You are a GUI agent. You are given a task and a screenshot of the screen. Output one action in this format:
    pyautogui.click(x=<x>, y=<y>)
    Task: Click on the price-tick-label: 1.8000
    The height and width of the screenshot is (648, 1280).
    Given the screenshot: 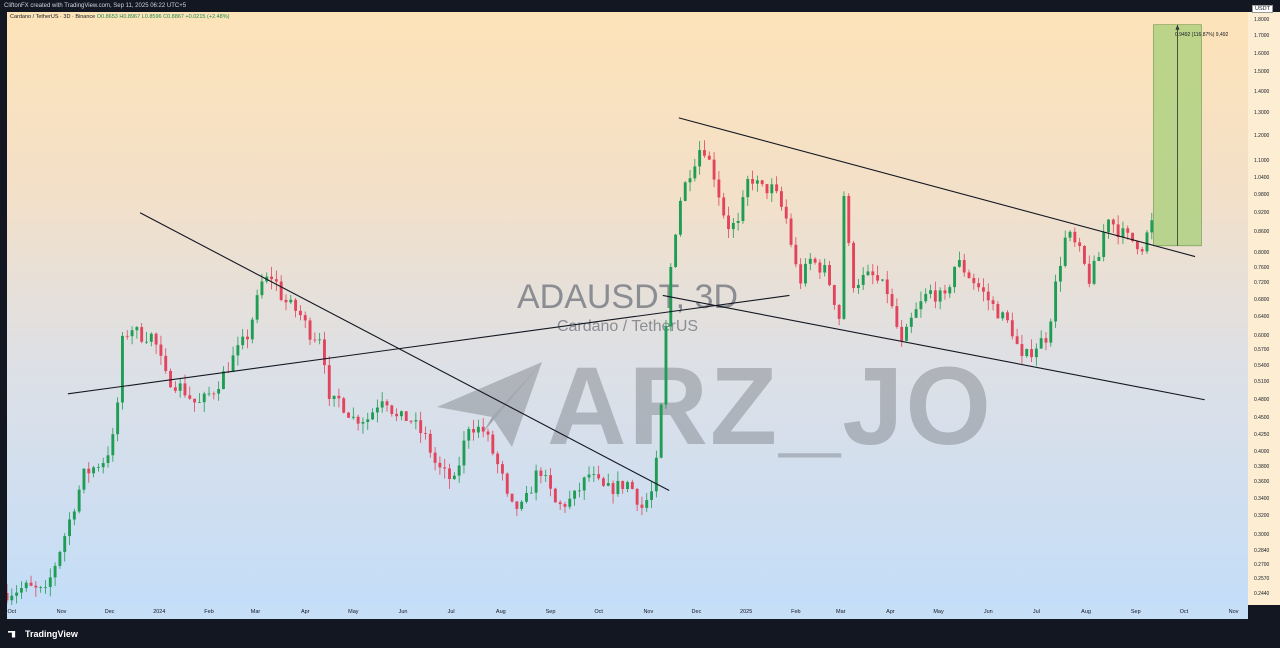 What is the action you would take?
    pyautogui.click(x=1262, y=19)
    